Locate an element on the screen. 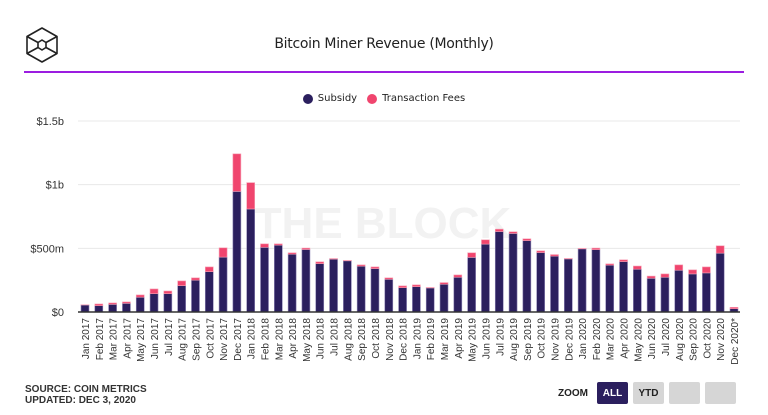 This screenshot has height=415, width=768. legend-item-subsidy: Subsidy is located at coordinates (329, 98).